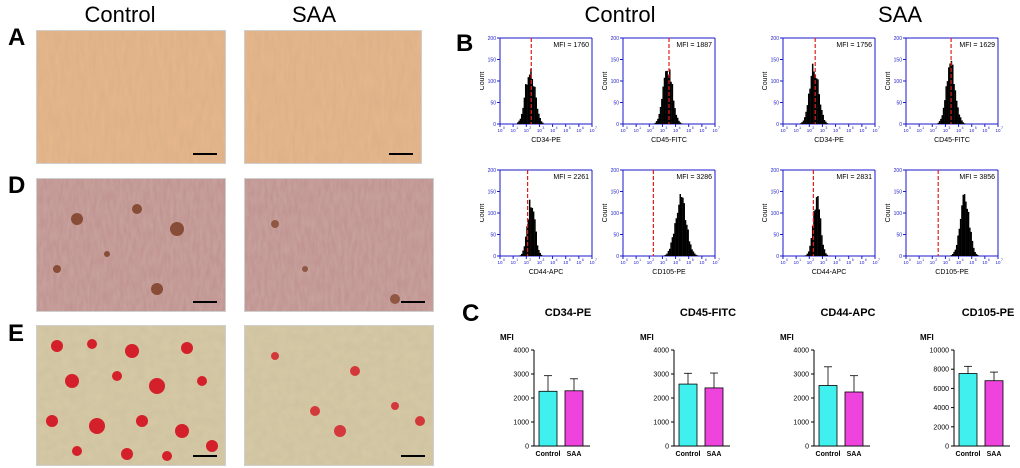 The image size is (1020, 468). I want to click on y-tick-label: 6000, so click(941, 389).